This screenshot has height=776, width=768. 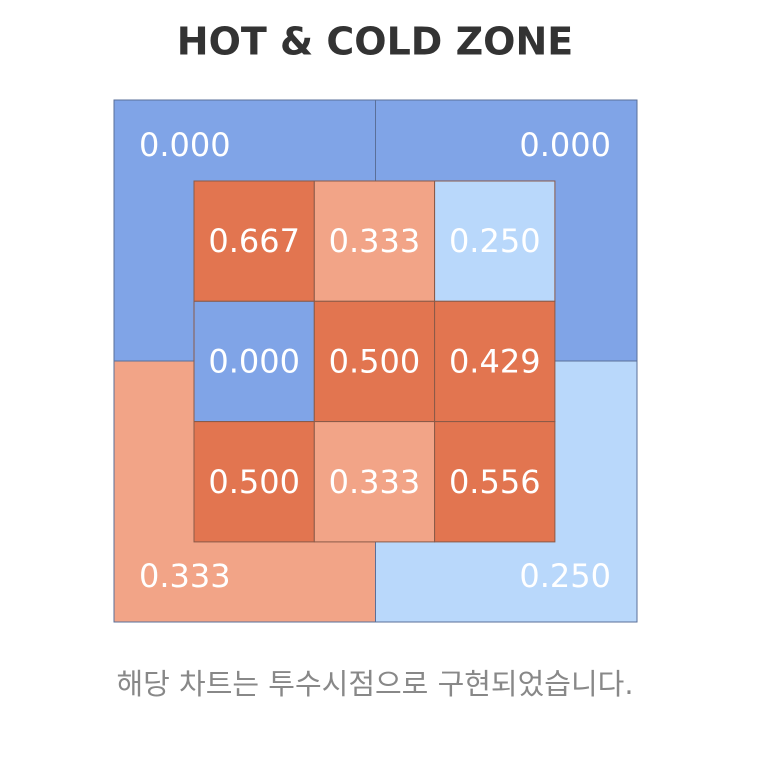 I want to click on inner-value-label: 0.250, so click(x=495, y=241).